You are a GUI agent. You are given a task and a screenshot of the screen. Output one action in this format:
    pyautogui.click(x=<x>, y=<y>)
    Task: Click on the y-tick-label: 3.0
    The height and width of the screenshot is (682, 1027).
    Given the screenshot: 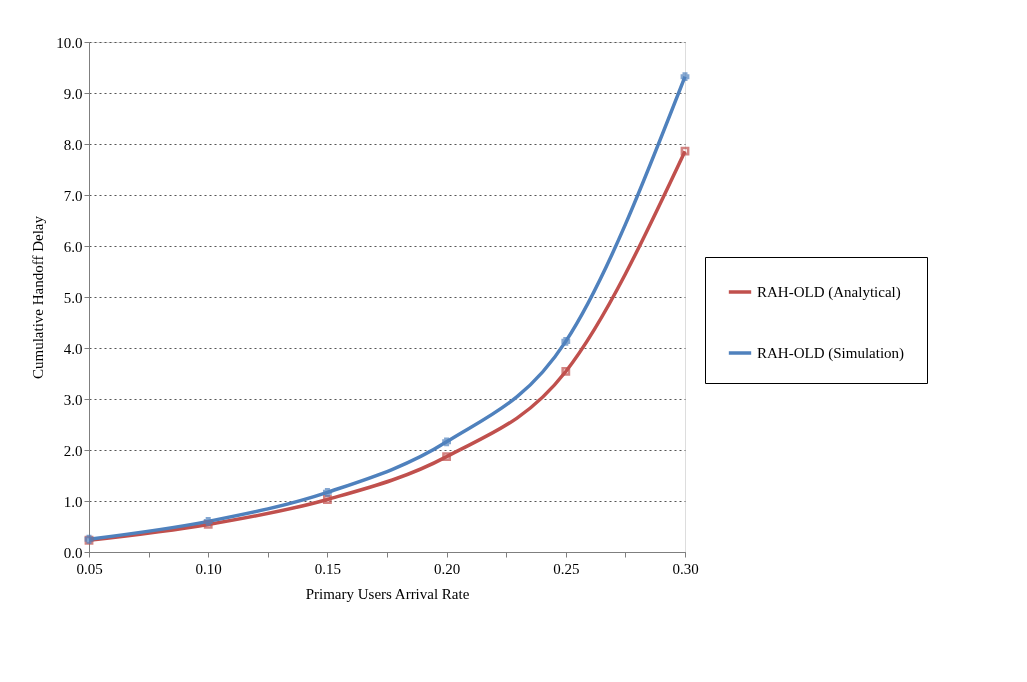 What is the action you would take?
    pyautogui.click(x=73, y=399)
    